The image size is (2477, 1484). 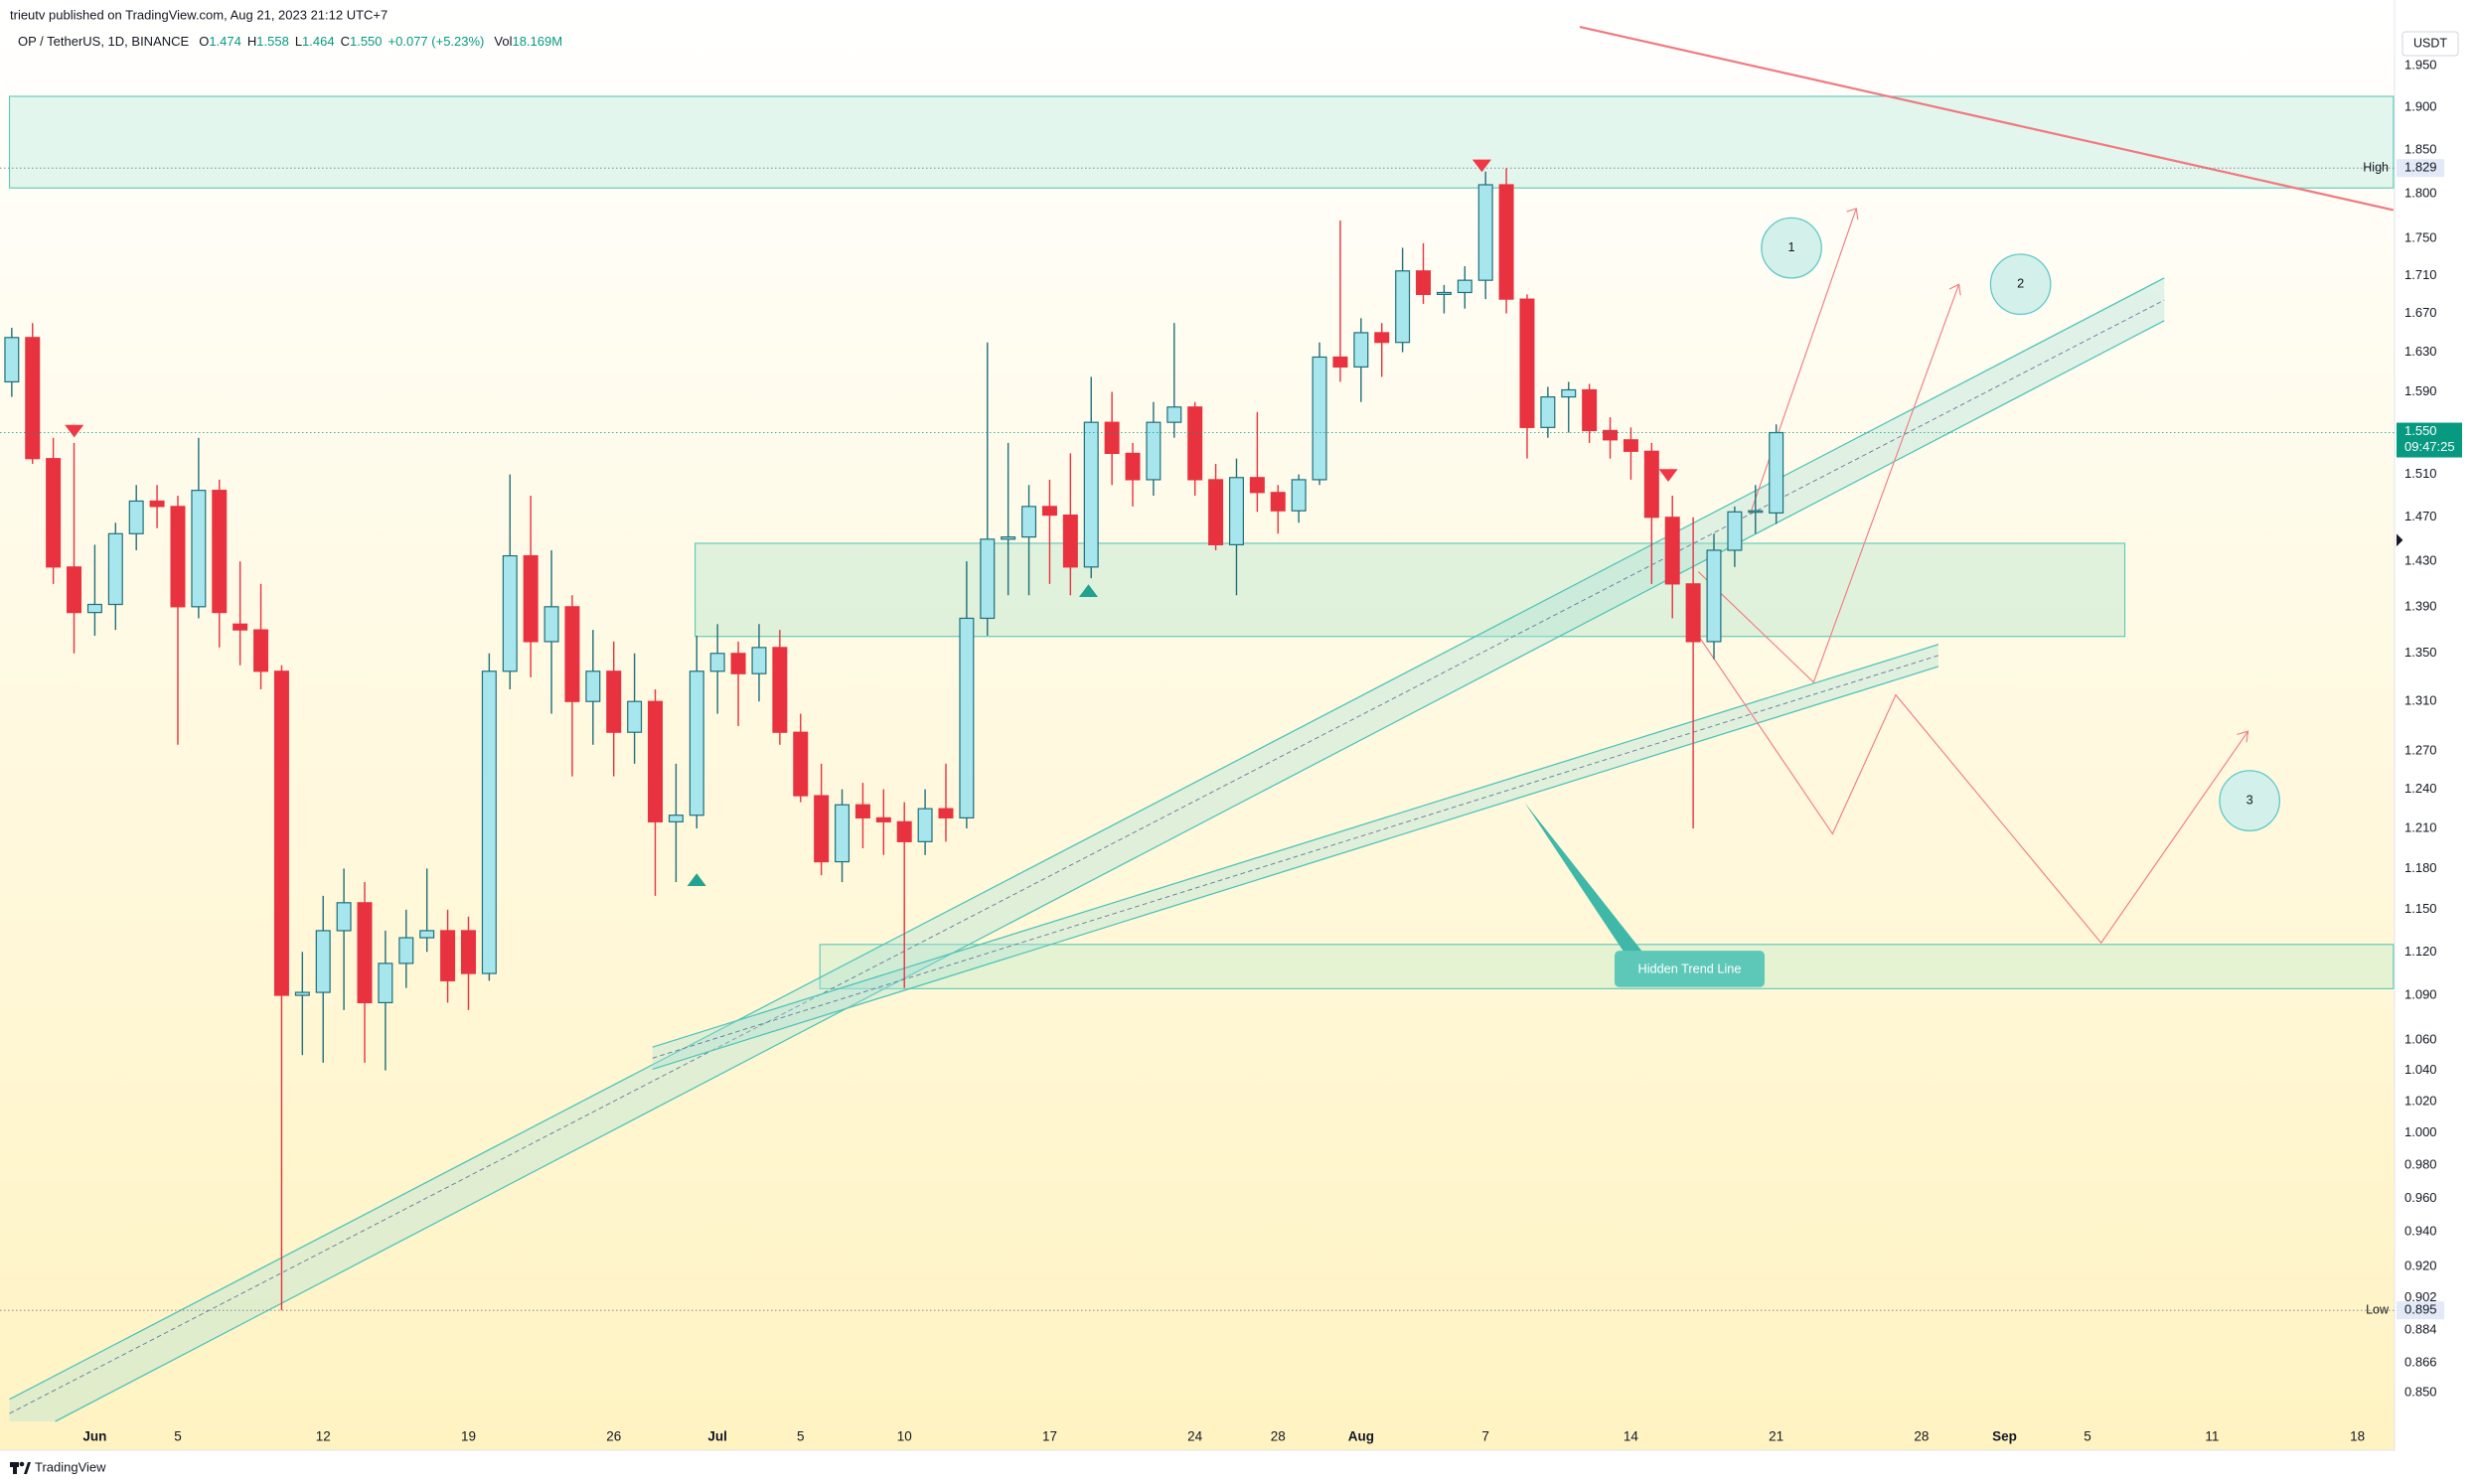 I want to click on supply-zone, so click(x=1202, y=142).